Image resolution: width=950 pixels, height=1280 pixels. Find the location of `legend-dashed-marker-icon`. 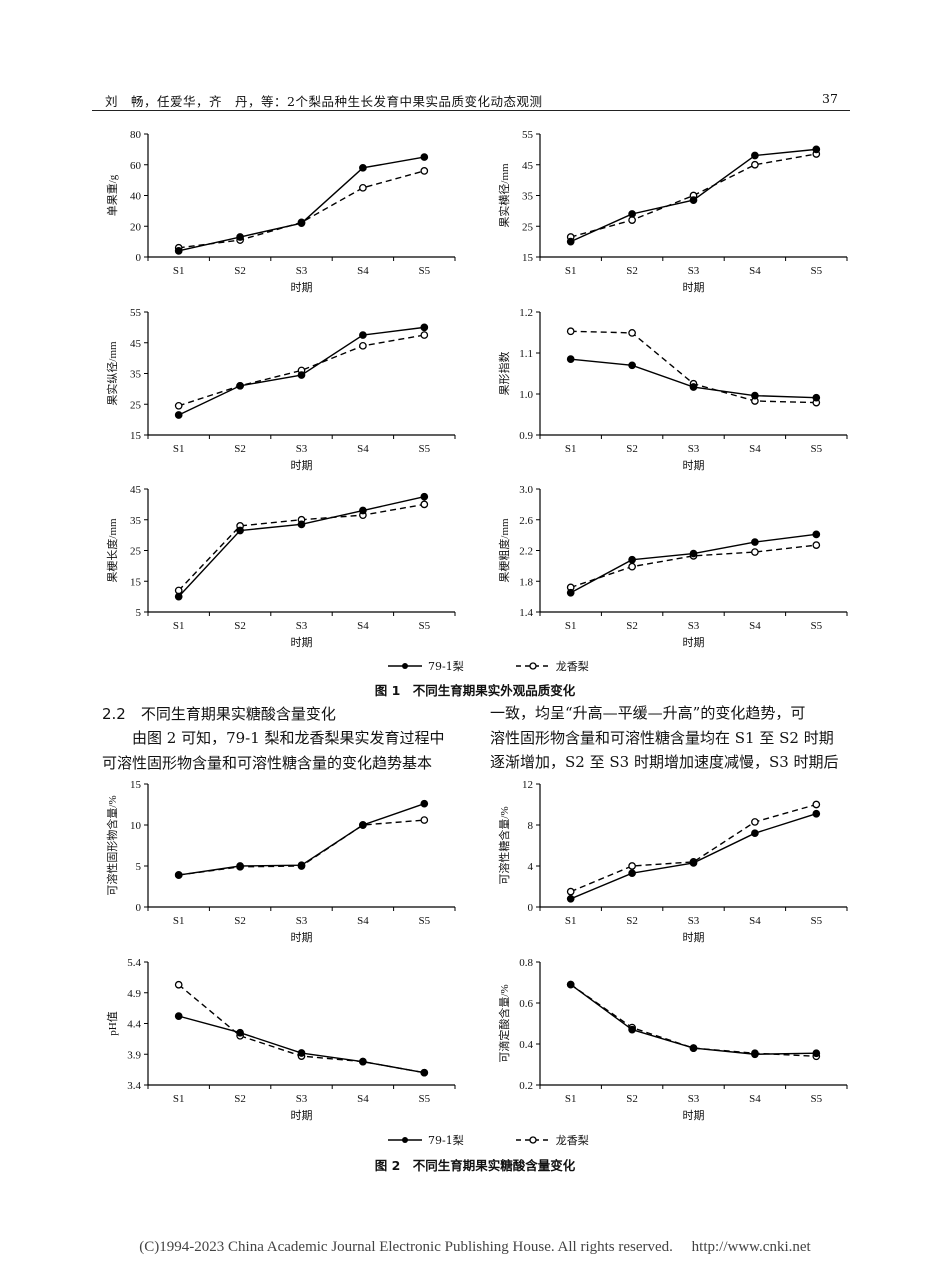

legend-dashed-marker-icon is located at coordinates (532, 666).